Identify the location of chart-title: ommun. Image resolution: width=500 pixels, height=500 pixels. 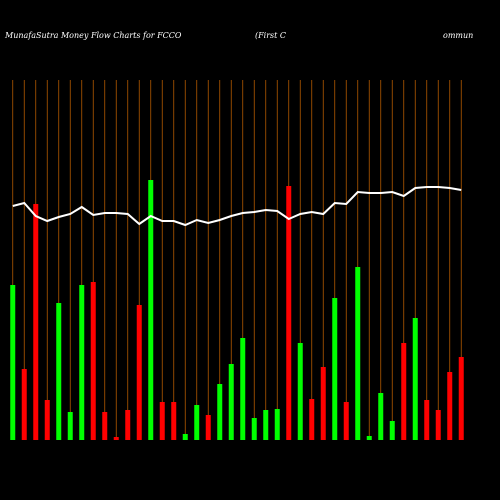
(458, 35).